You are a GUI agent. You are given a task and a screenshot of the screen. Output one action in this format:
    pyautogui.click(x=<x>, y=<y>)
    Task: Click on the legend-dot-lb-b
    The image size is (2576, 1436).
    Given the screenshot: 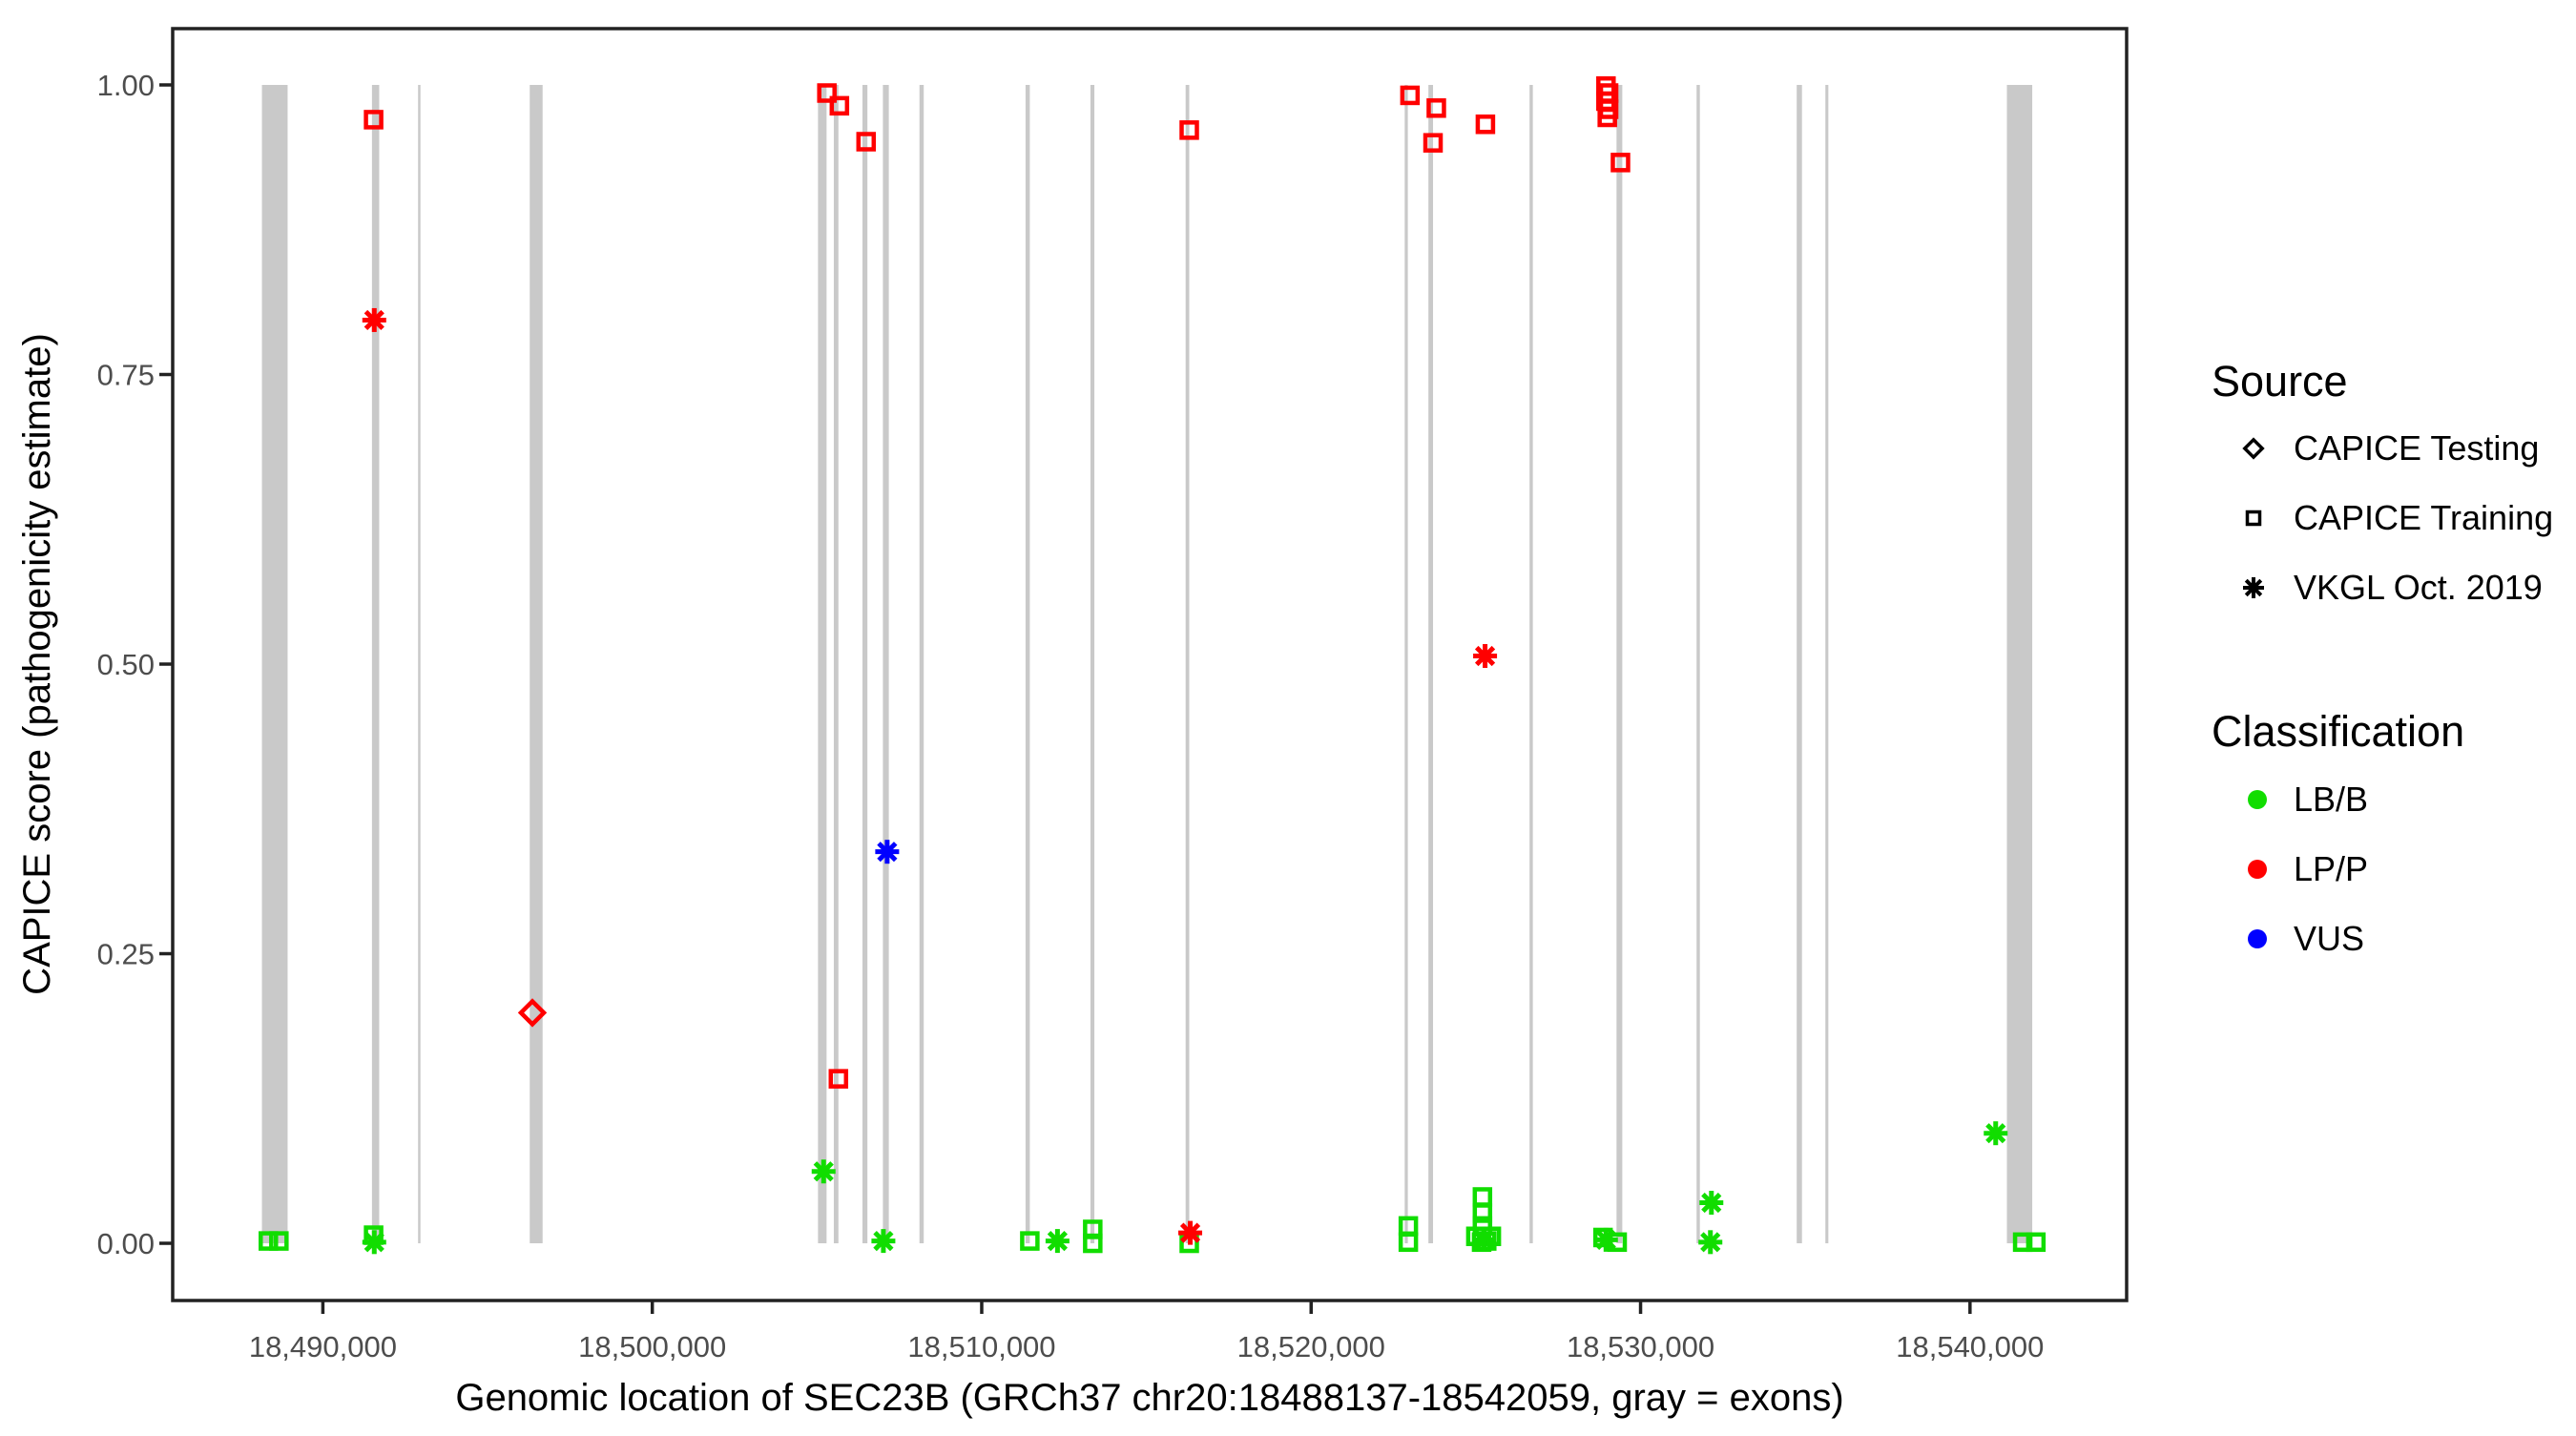 What is the action you would take?
    pyautogui.click(x=2257, y=799)
    